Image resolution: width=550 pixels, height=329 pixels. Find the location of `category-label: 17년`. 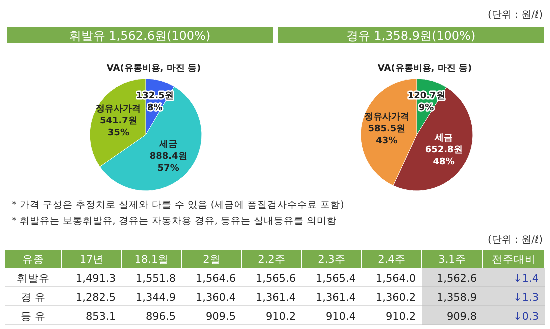

category-label: 17년 is located at coordinates (92, 260).